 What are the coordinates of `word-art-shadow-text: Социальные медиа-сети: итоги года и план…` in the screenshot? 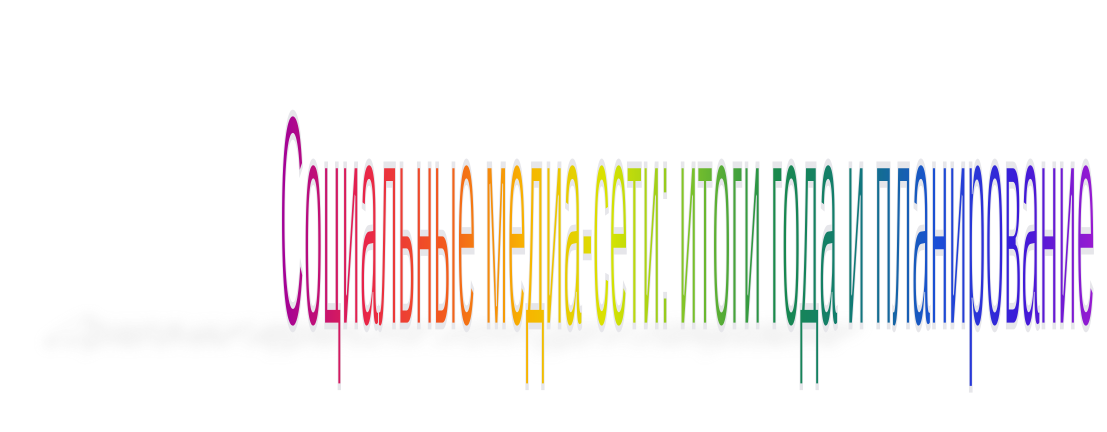 It's located at (456, 331).